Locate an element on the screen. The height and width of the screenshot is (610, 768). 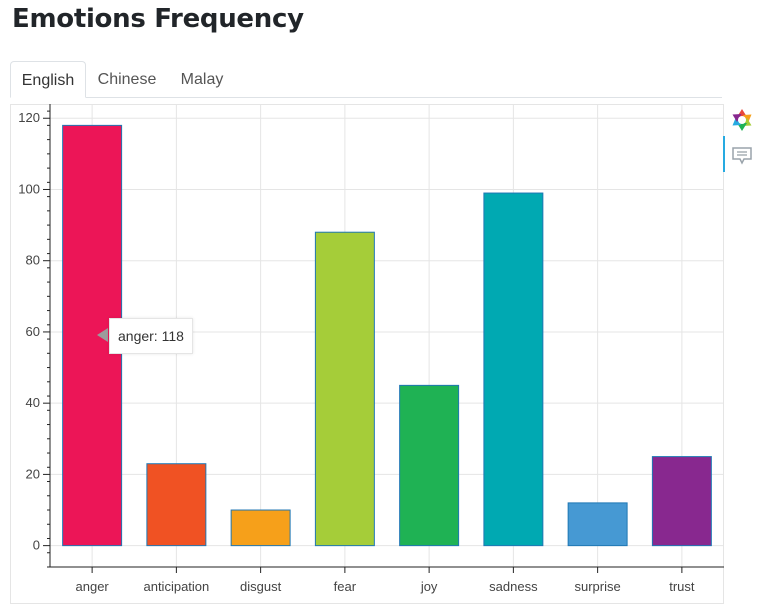
x-tick-label-sadness: sadness is located at coordinates (513, 586).